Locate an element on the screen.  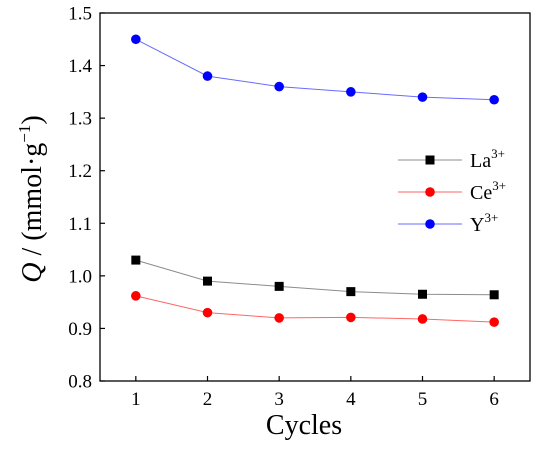
legend-marker-ce is located at coordinates (430, 192).